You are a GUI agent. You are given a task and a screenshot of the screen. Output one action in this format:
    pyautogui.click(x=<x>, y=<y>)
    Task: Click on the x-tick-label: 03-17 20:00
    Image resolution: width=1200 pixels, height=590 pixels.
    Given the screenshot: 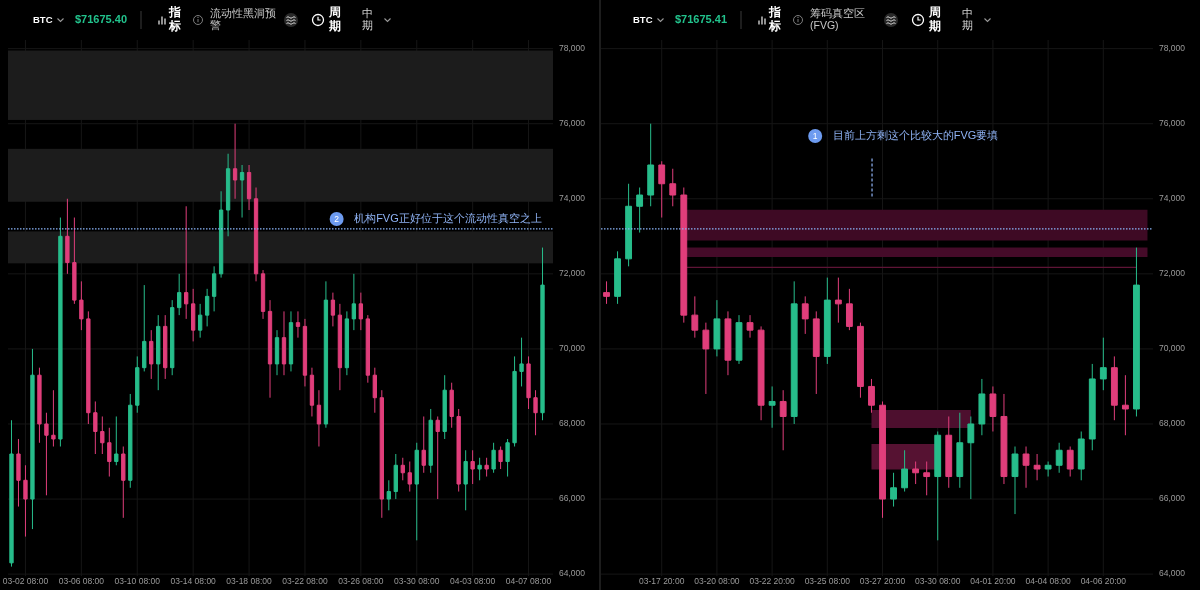 What is the action you would take?
    pyautogui.click(x=662, y=581)
    